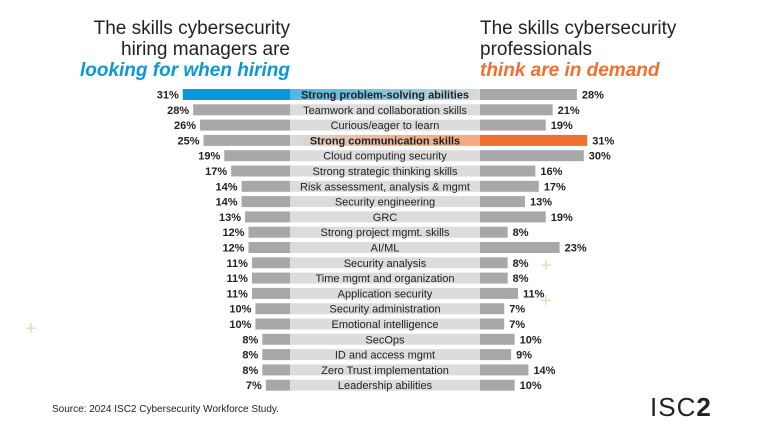 Image resolution: width=770 pixels, height=433 pixels. I want to click on right-value-label: 21%, so click(569, 111).